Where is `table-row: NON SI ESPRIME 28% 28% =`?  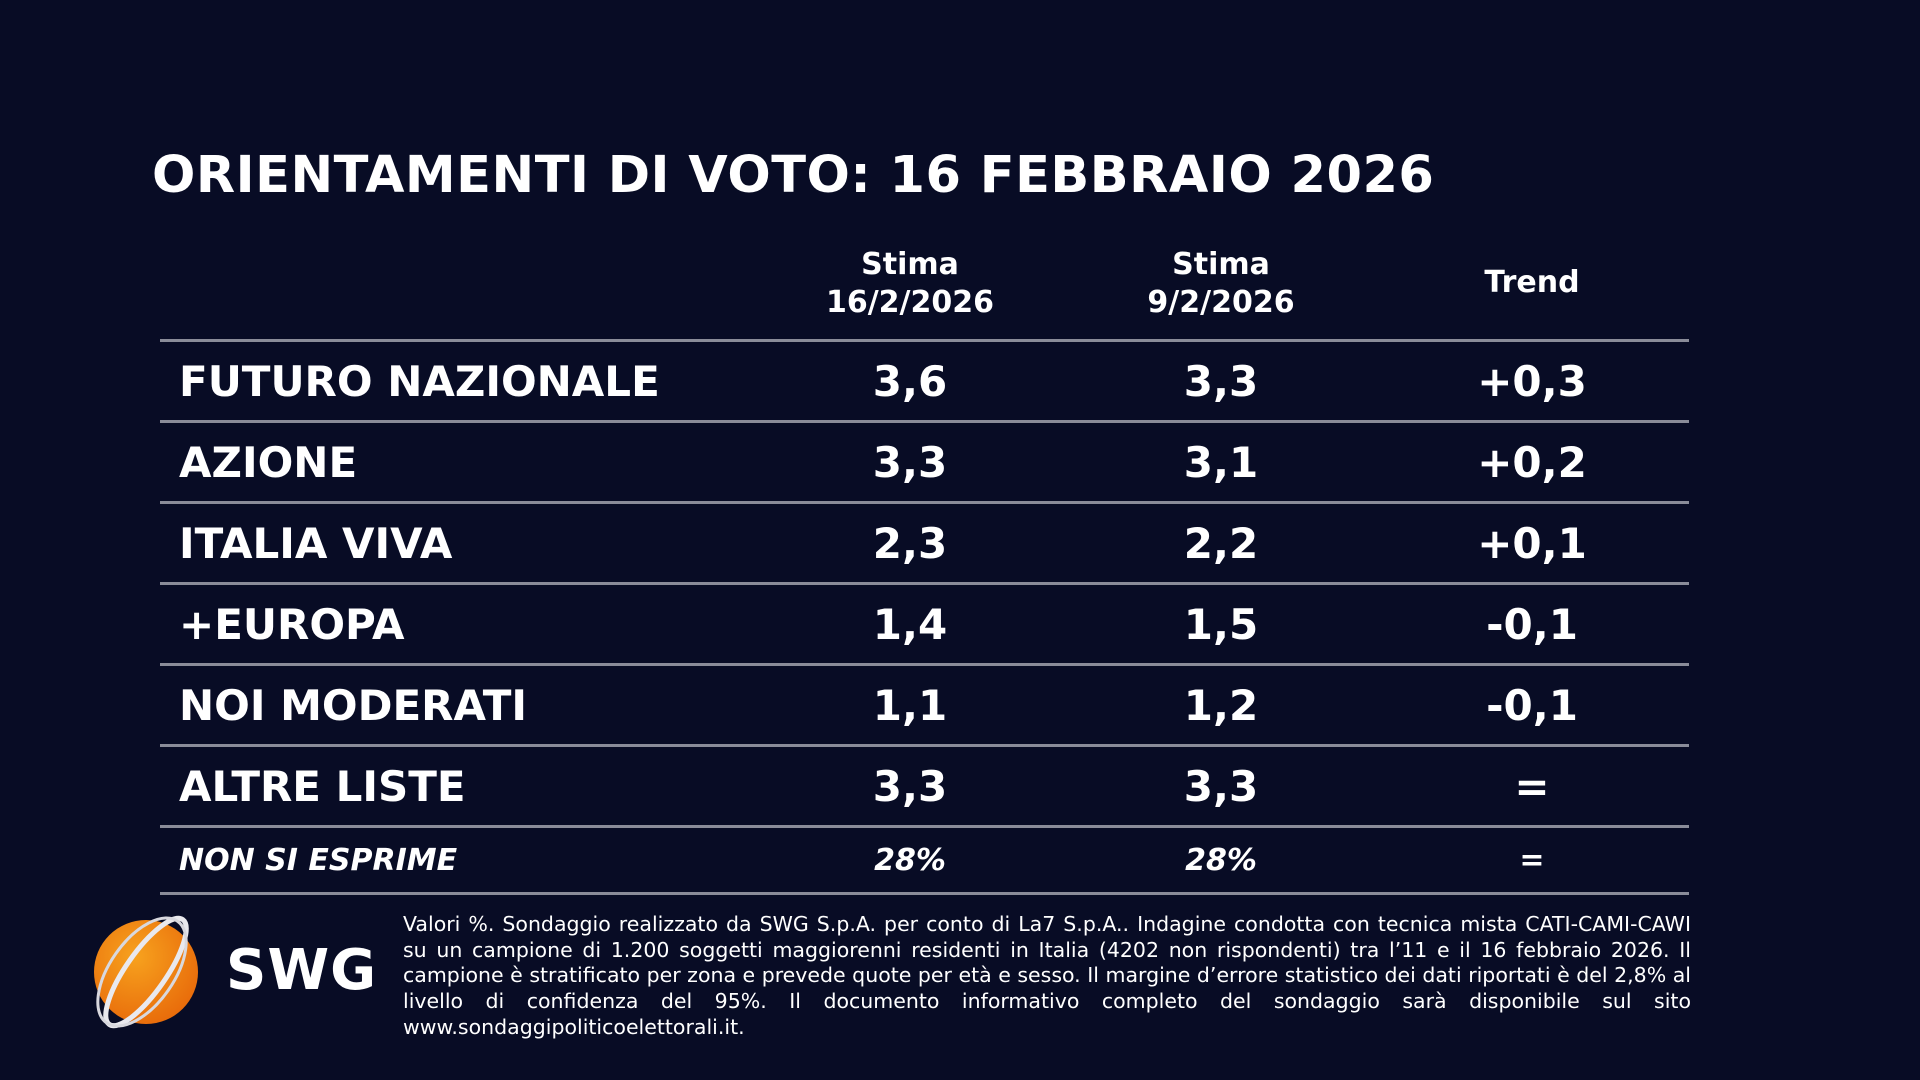 table-row: NON SI ESPRIME 28% 28% = is located at coordinates (924, 861).